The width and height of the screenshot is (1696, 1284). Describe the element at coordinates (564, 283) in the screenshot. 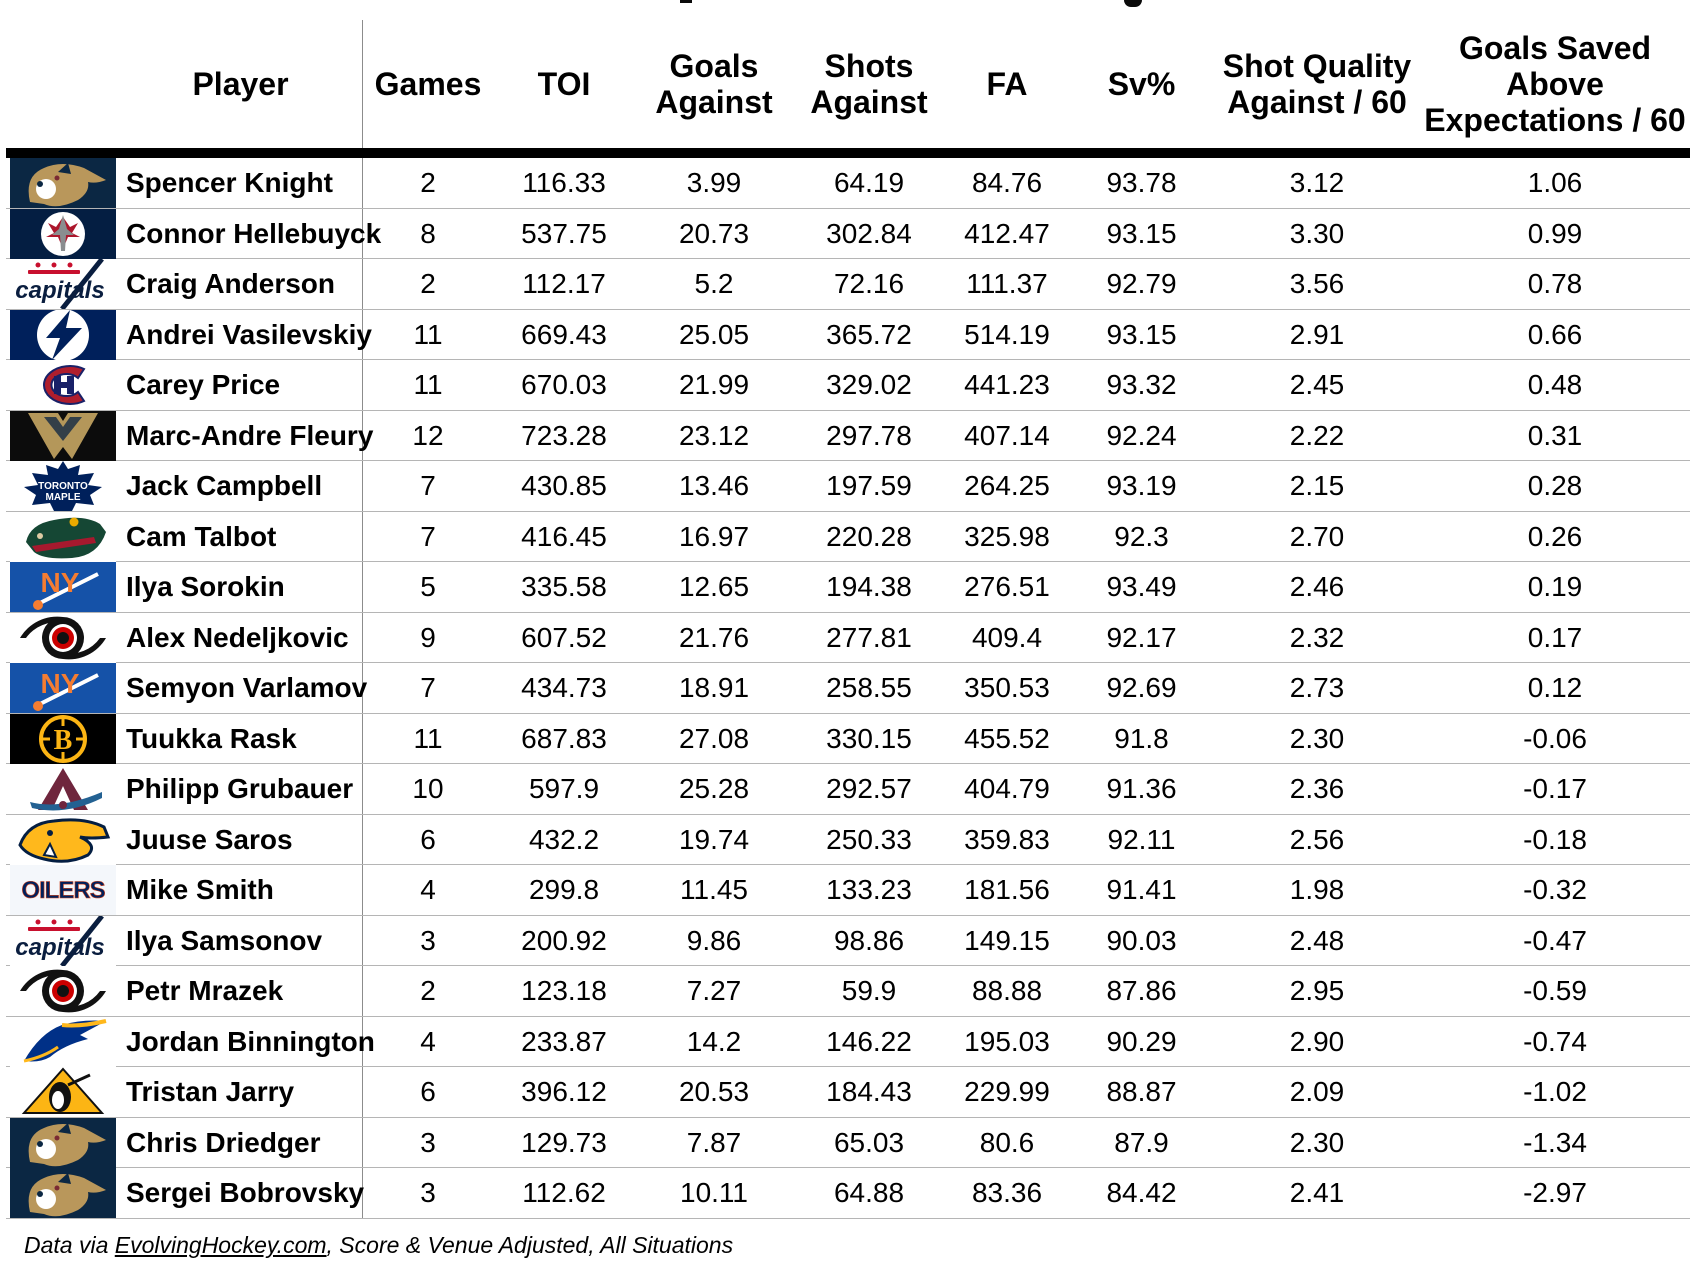

I see `cell-toi: 112.17` at that location.